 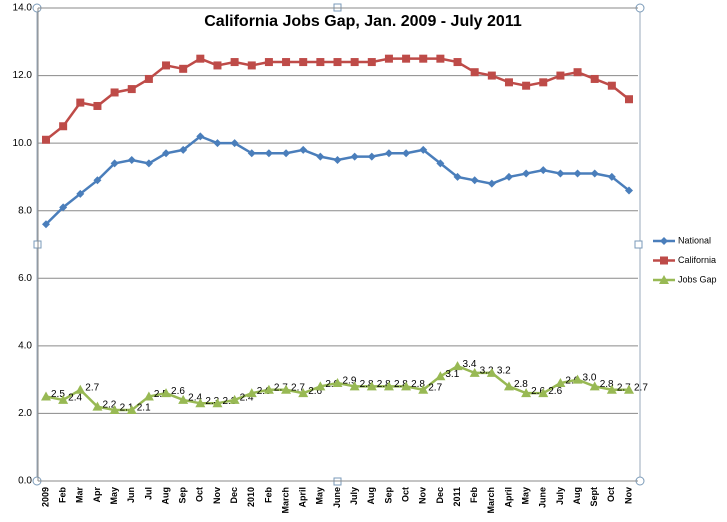 What do you see at coordinates (131, 495) in the screenshot?
I see `x-tick-label: Jun` at bounding box center [131, 495].